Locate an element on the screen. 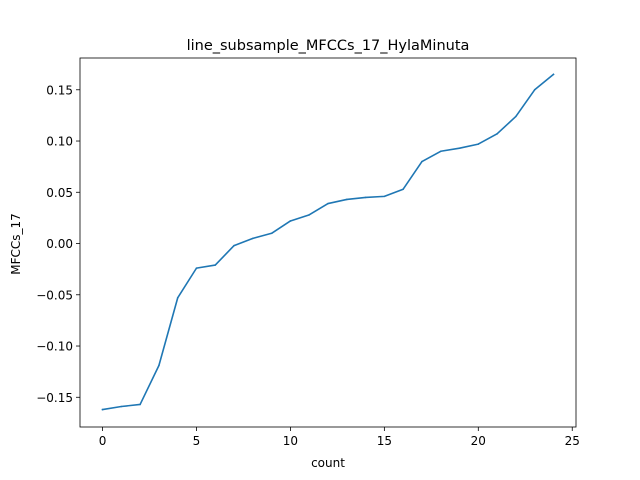 Image resolution: width=640 pixels, height=480 pixels. y-tick-label: 0.10 is located at coordinates (59, 142).